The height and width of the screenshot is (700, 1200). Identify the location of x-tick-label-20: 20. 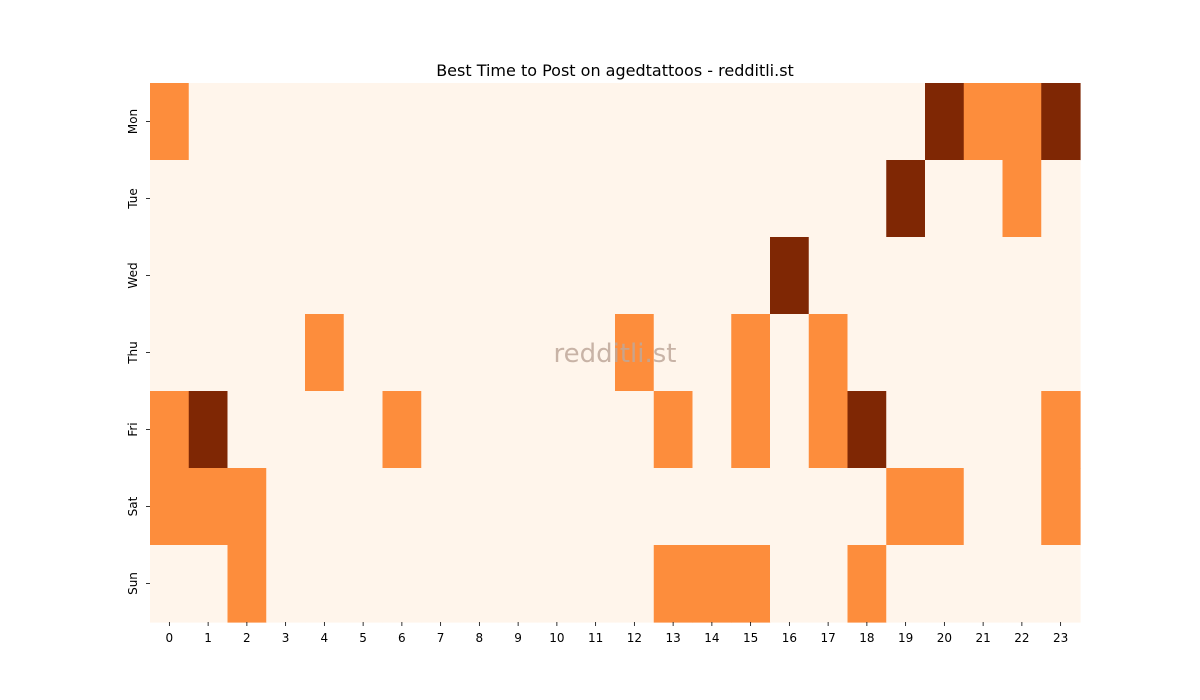
(944, 638).